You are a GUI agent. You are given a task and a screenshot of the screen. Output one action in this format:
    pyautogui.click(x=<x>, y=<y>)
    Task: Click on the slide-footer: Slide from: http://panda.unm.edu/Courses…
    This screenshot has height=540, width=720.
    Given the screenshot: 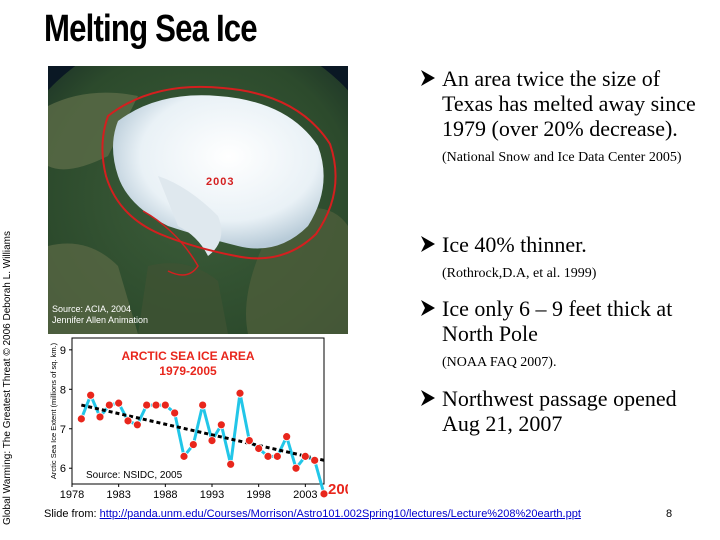 What is the action you would take?
    pyautogui.click(x=312, y=514)
    